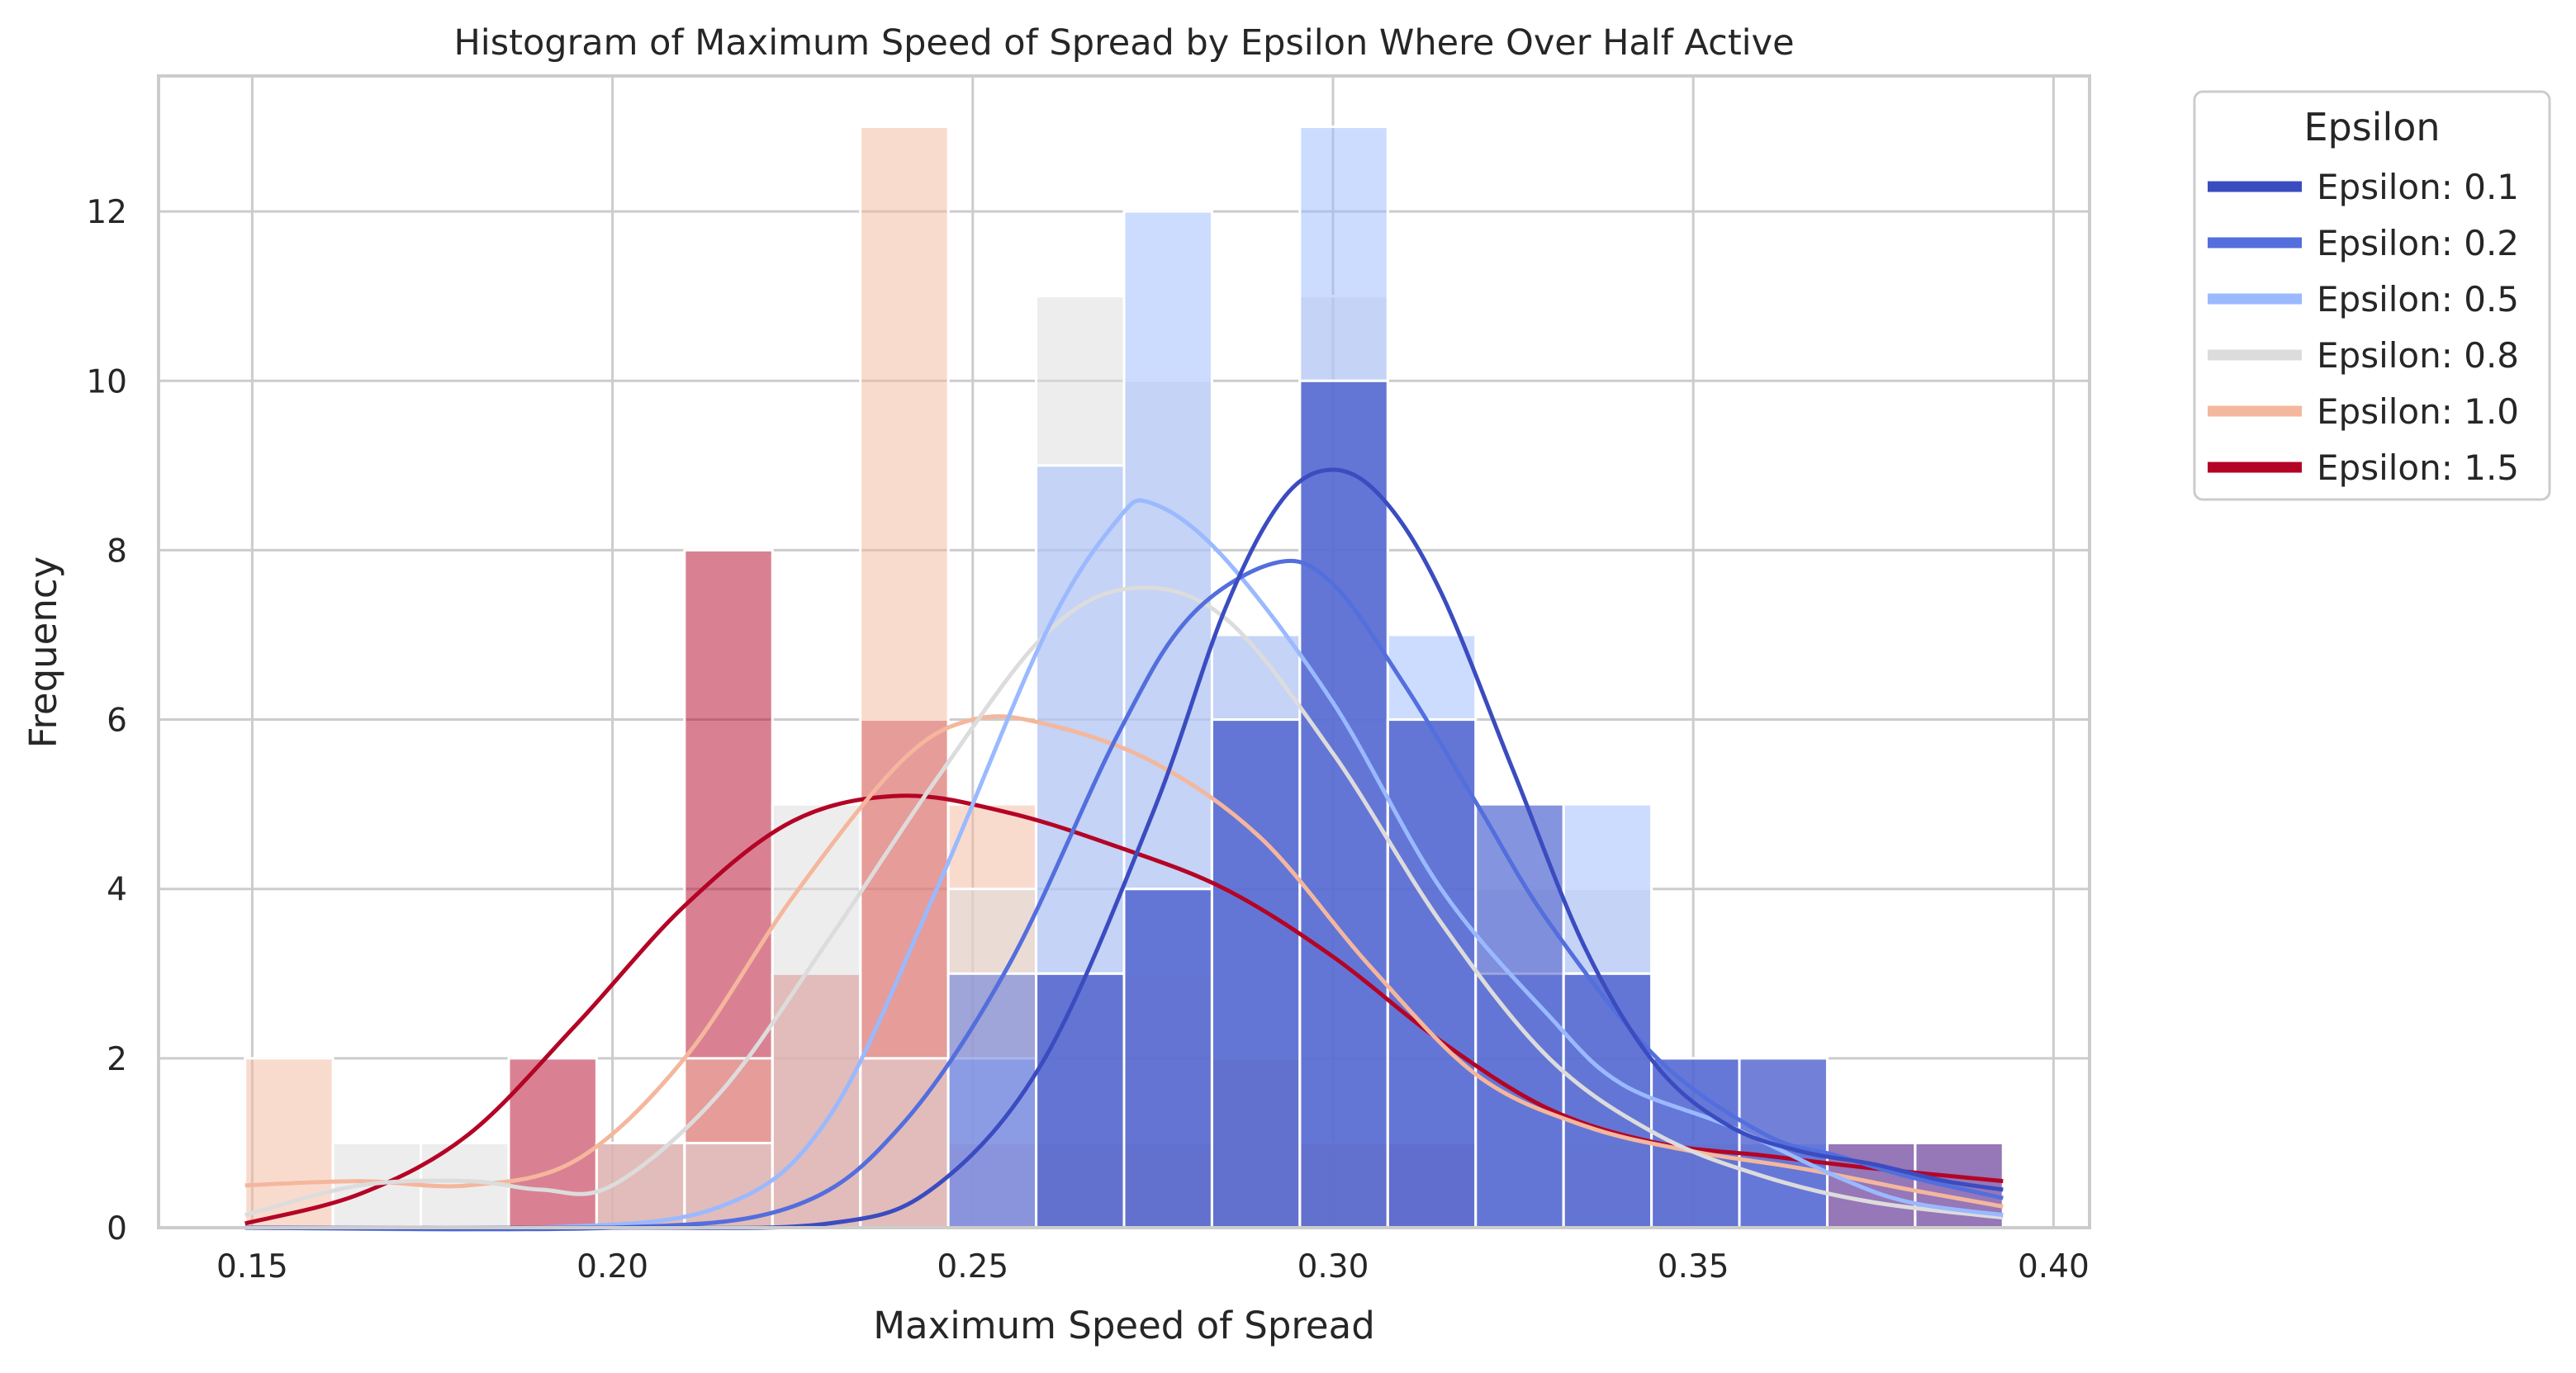 The width and height of the screenshot is (2576, 1373). What do you see at coordinates (2418, 467) in the screenshot?
I see `legend-label: Epsilon: 1.5` at bounding box center [2418, 467].